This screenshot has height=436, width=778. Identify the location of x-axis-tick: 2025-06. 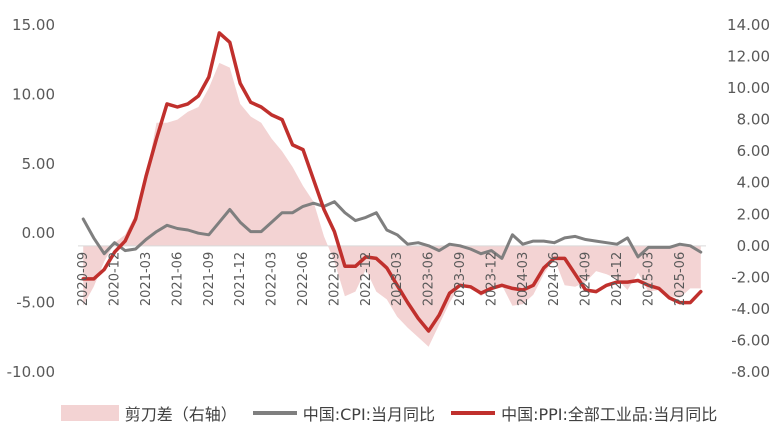
(680, 279).